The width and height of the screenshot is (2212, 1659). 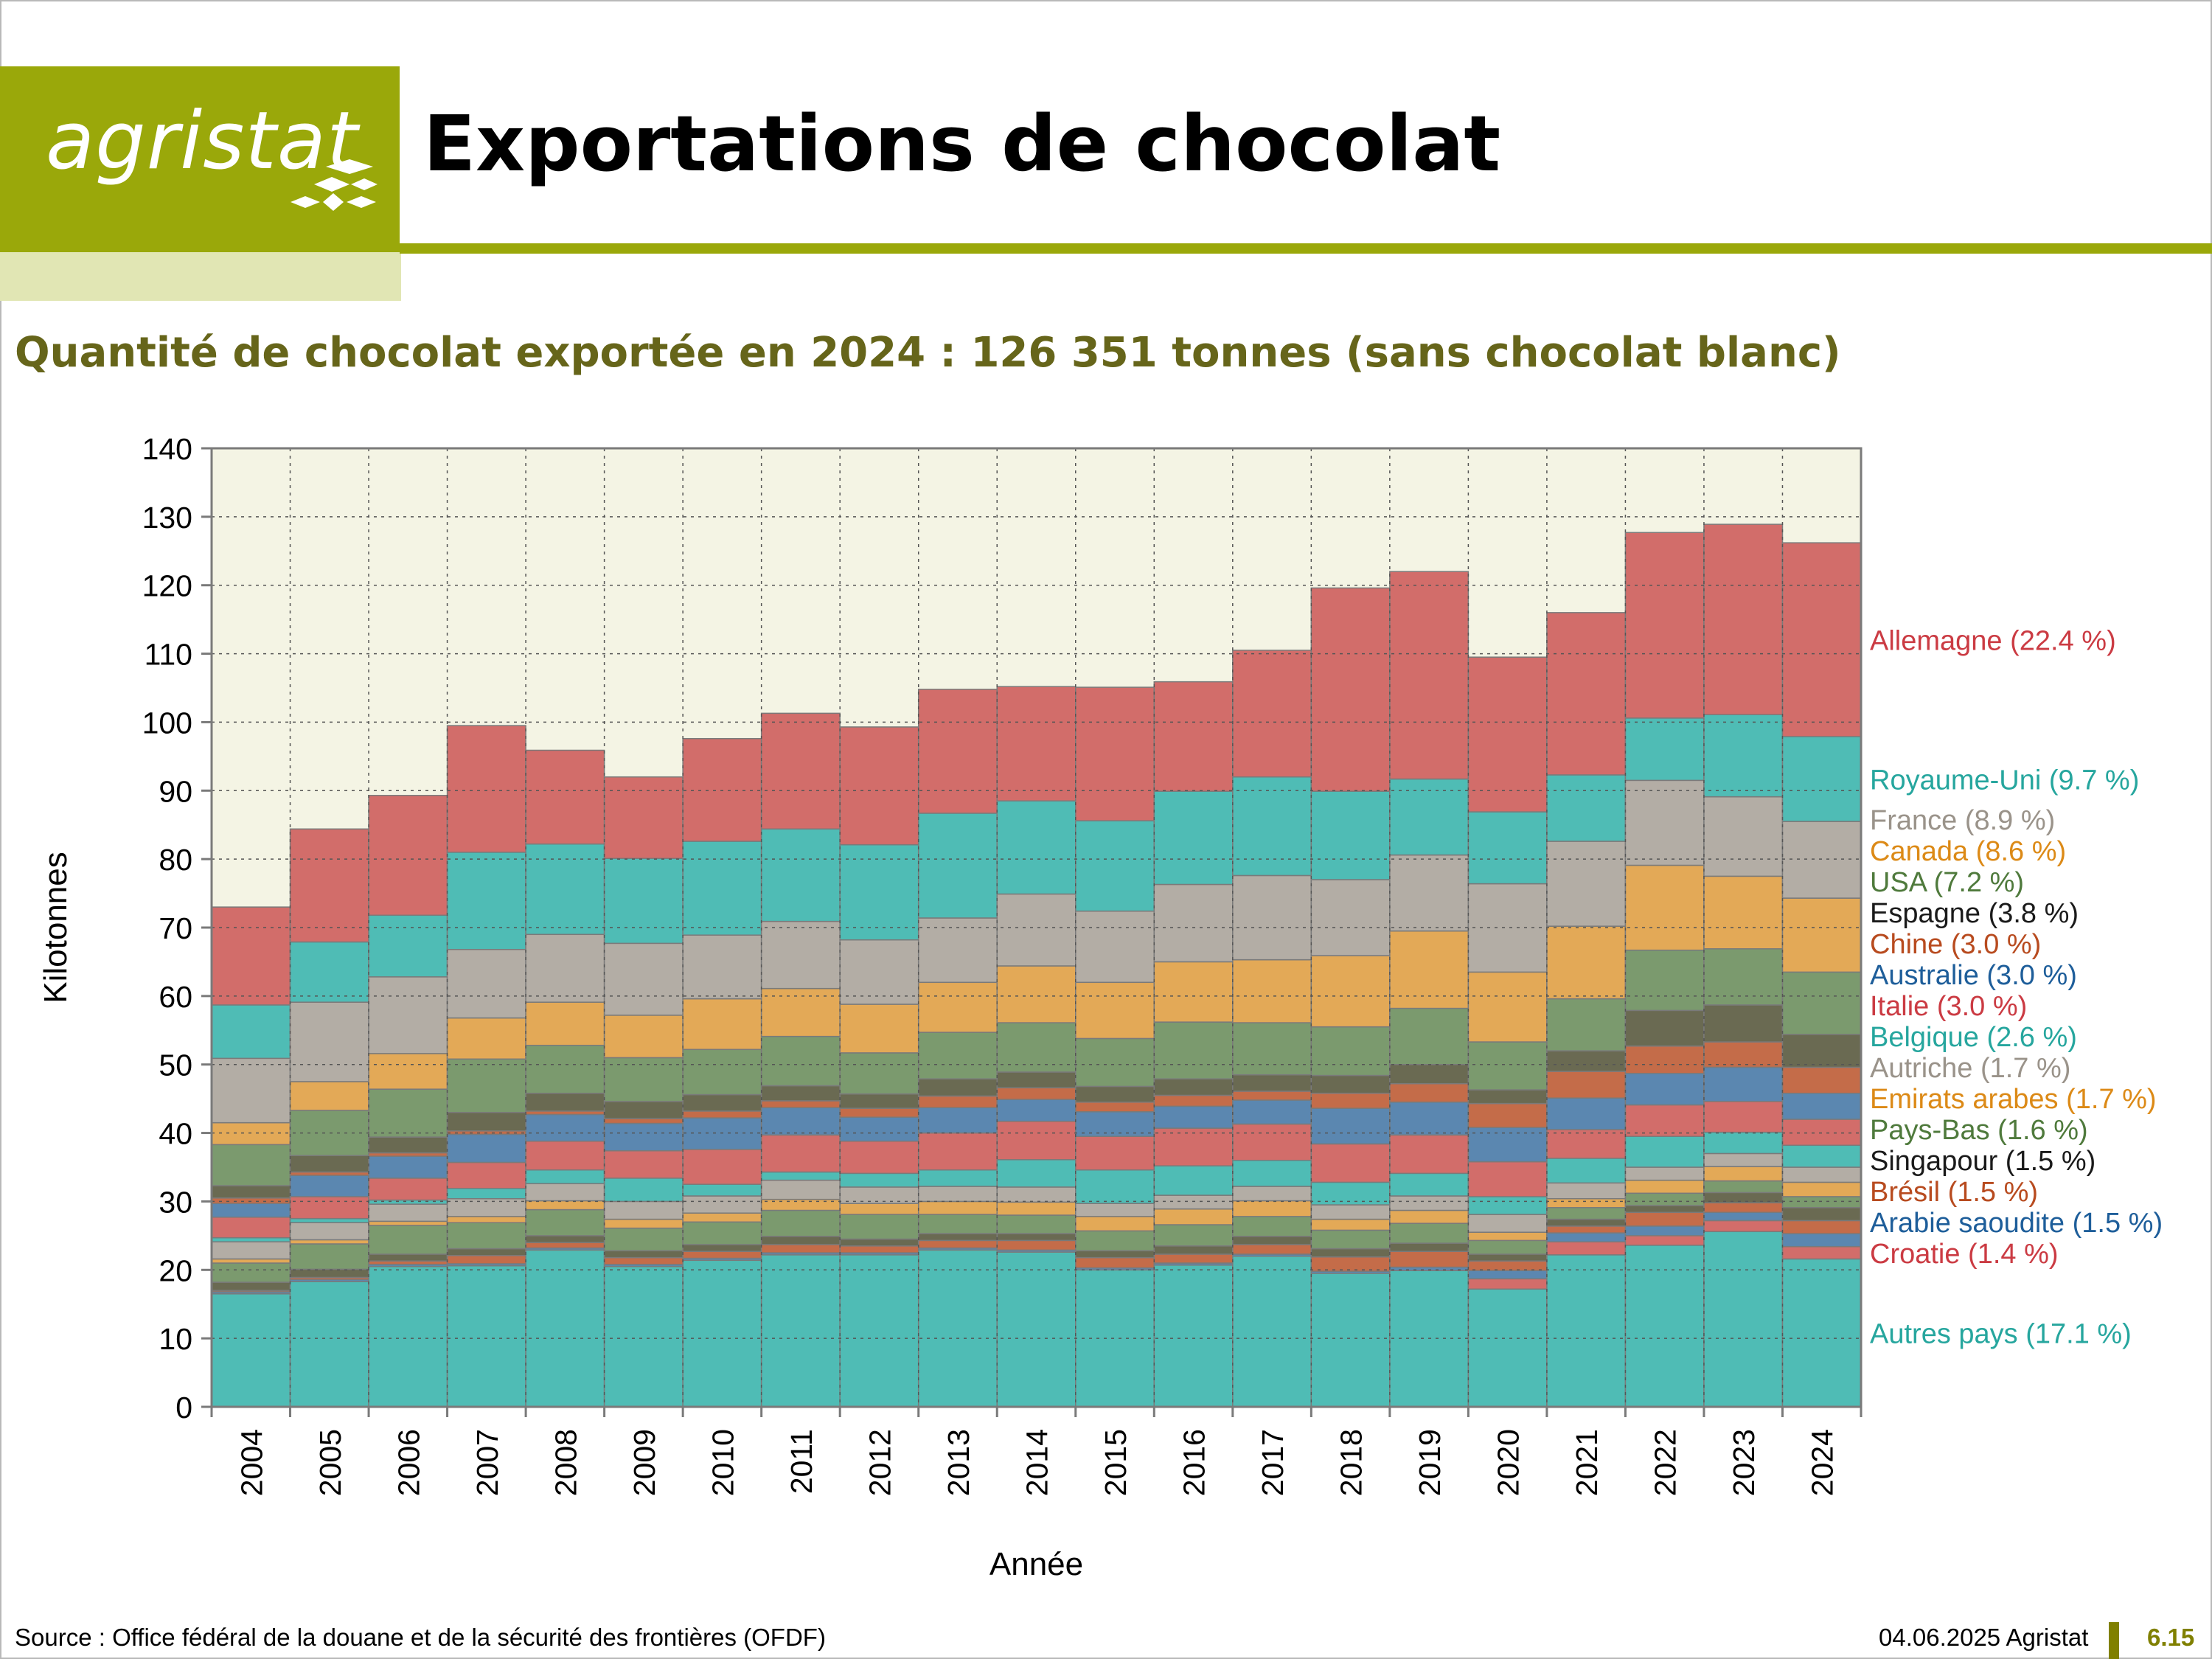 I want to click on bar-segment-belgique-2005, so click(x=329, y=1220).